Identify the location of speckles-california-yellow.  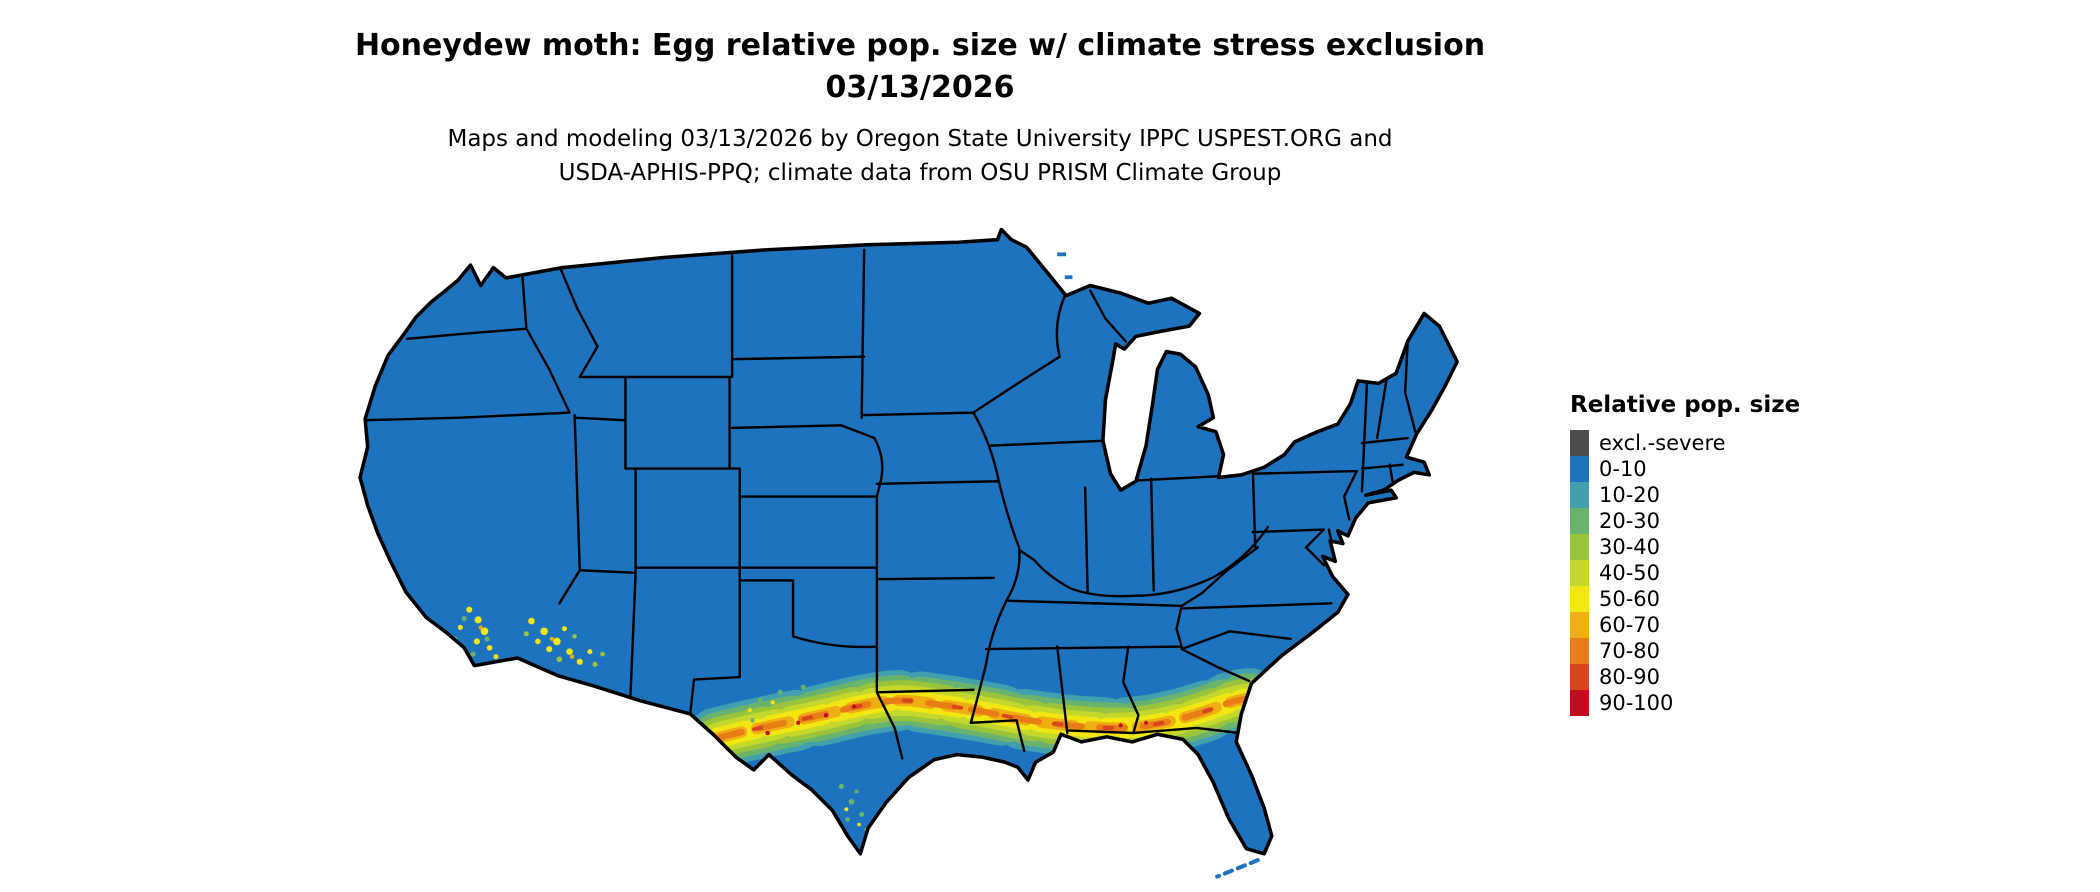
(478, 633).